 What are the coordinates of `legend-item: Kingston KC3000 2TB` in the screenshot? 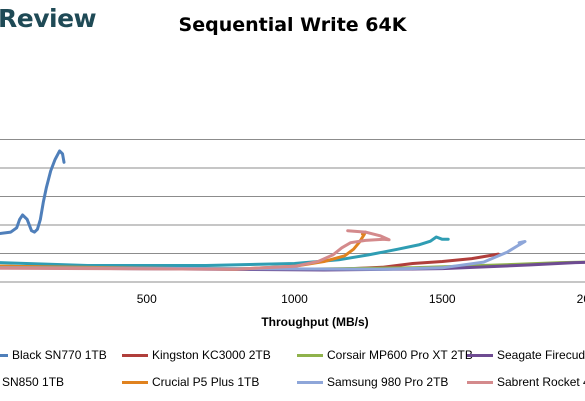 It's located at (196, 355).